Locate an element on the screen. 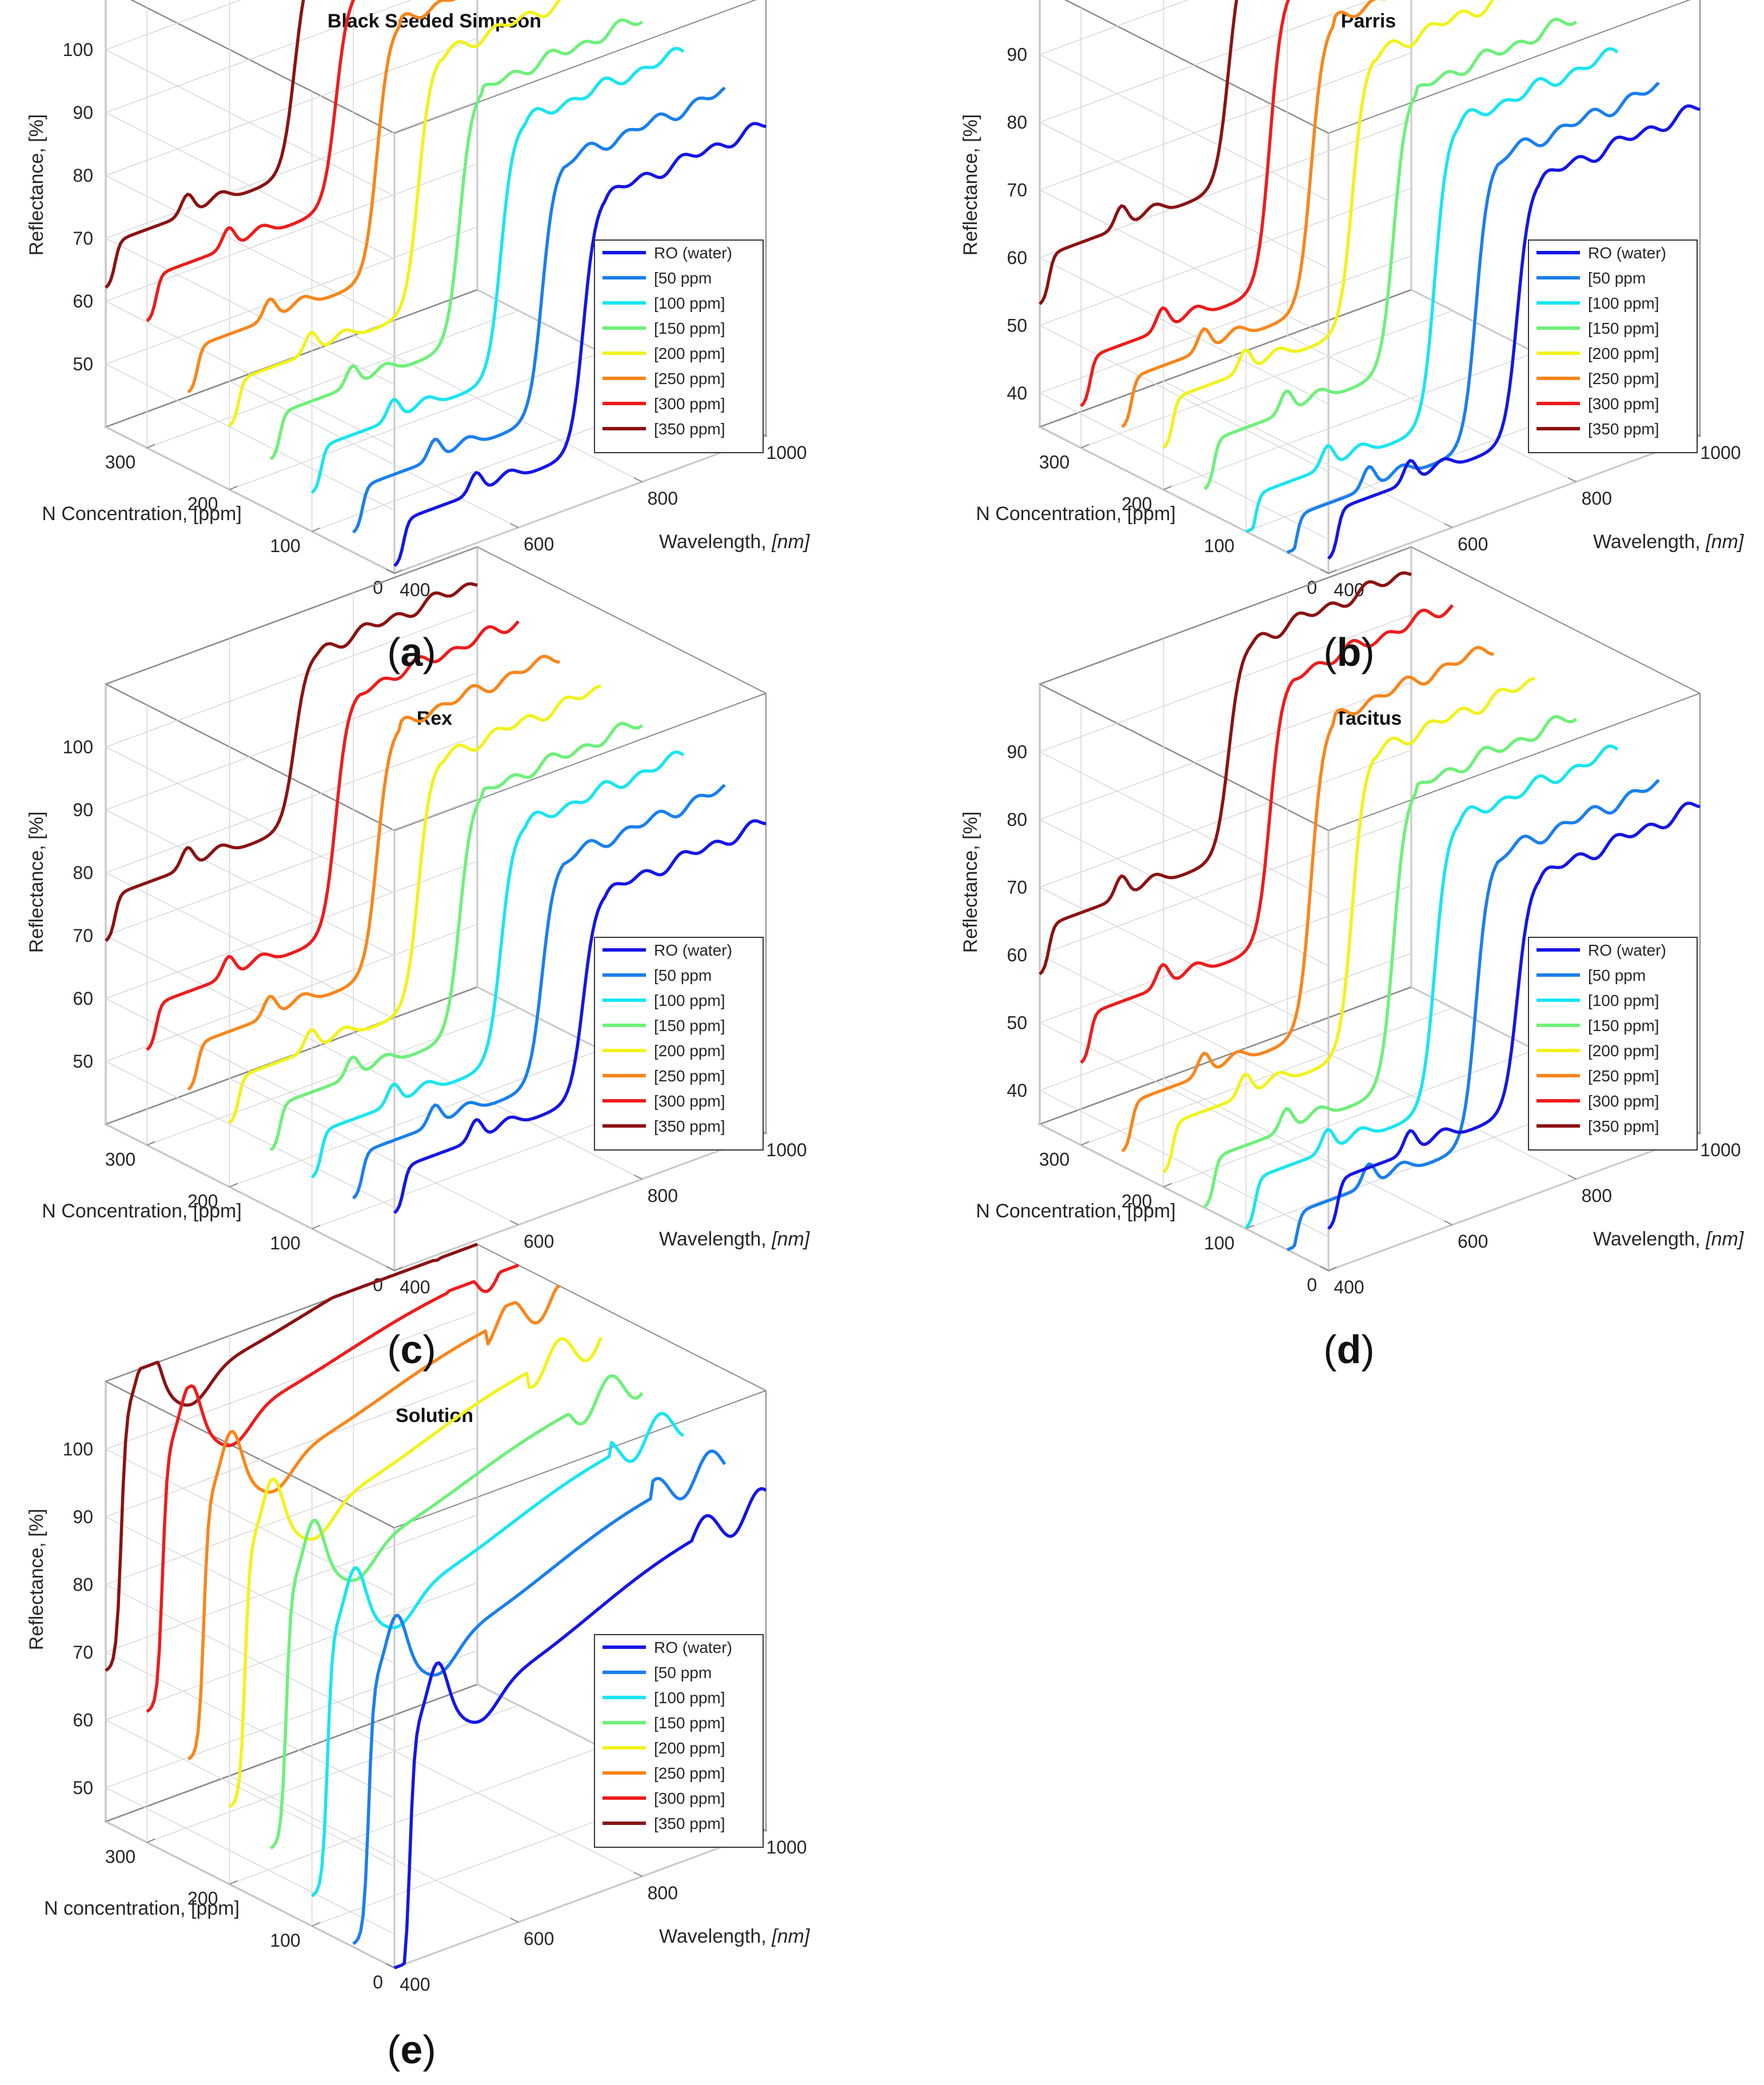 This screenshot has width=1764, height=2085. panel-label: (c) is located at coordinates (411, 1350).